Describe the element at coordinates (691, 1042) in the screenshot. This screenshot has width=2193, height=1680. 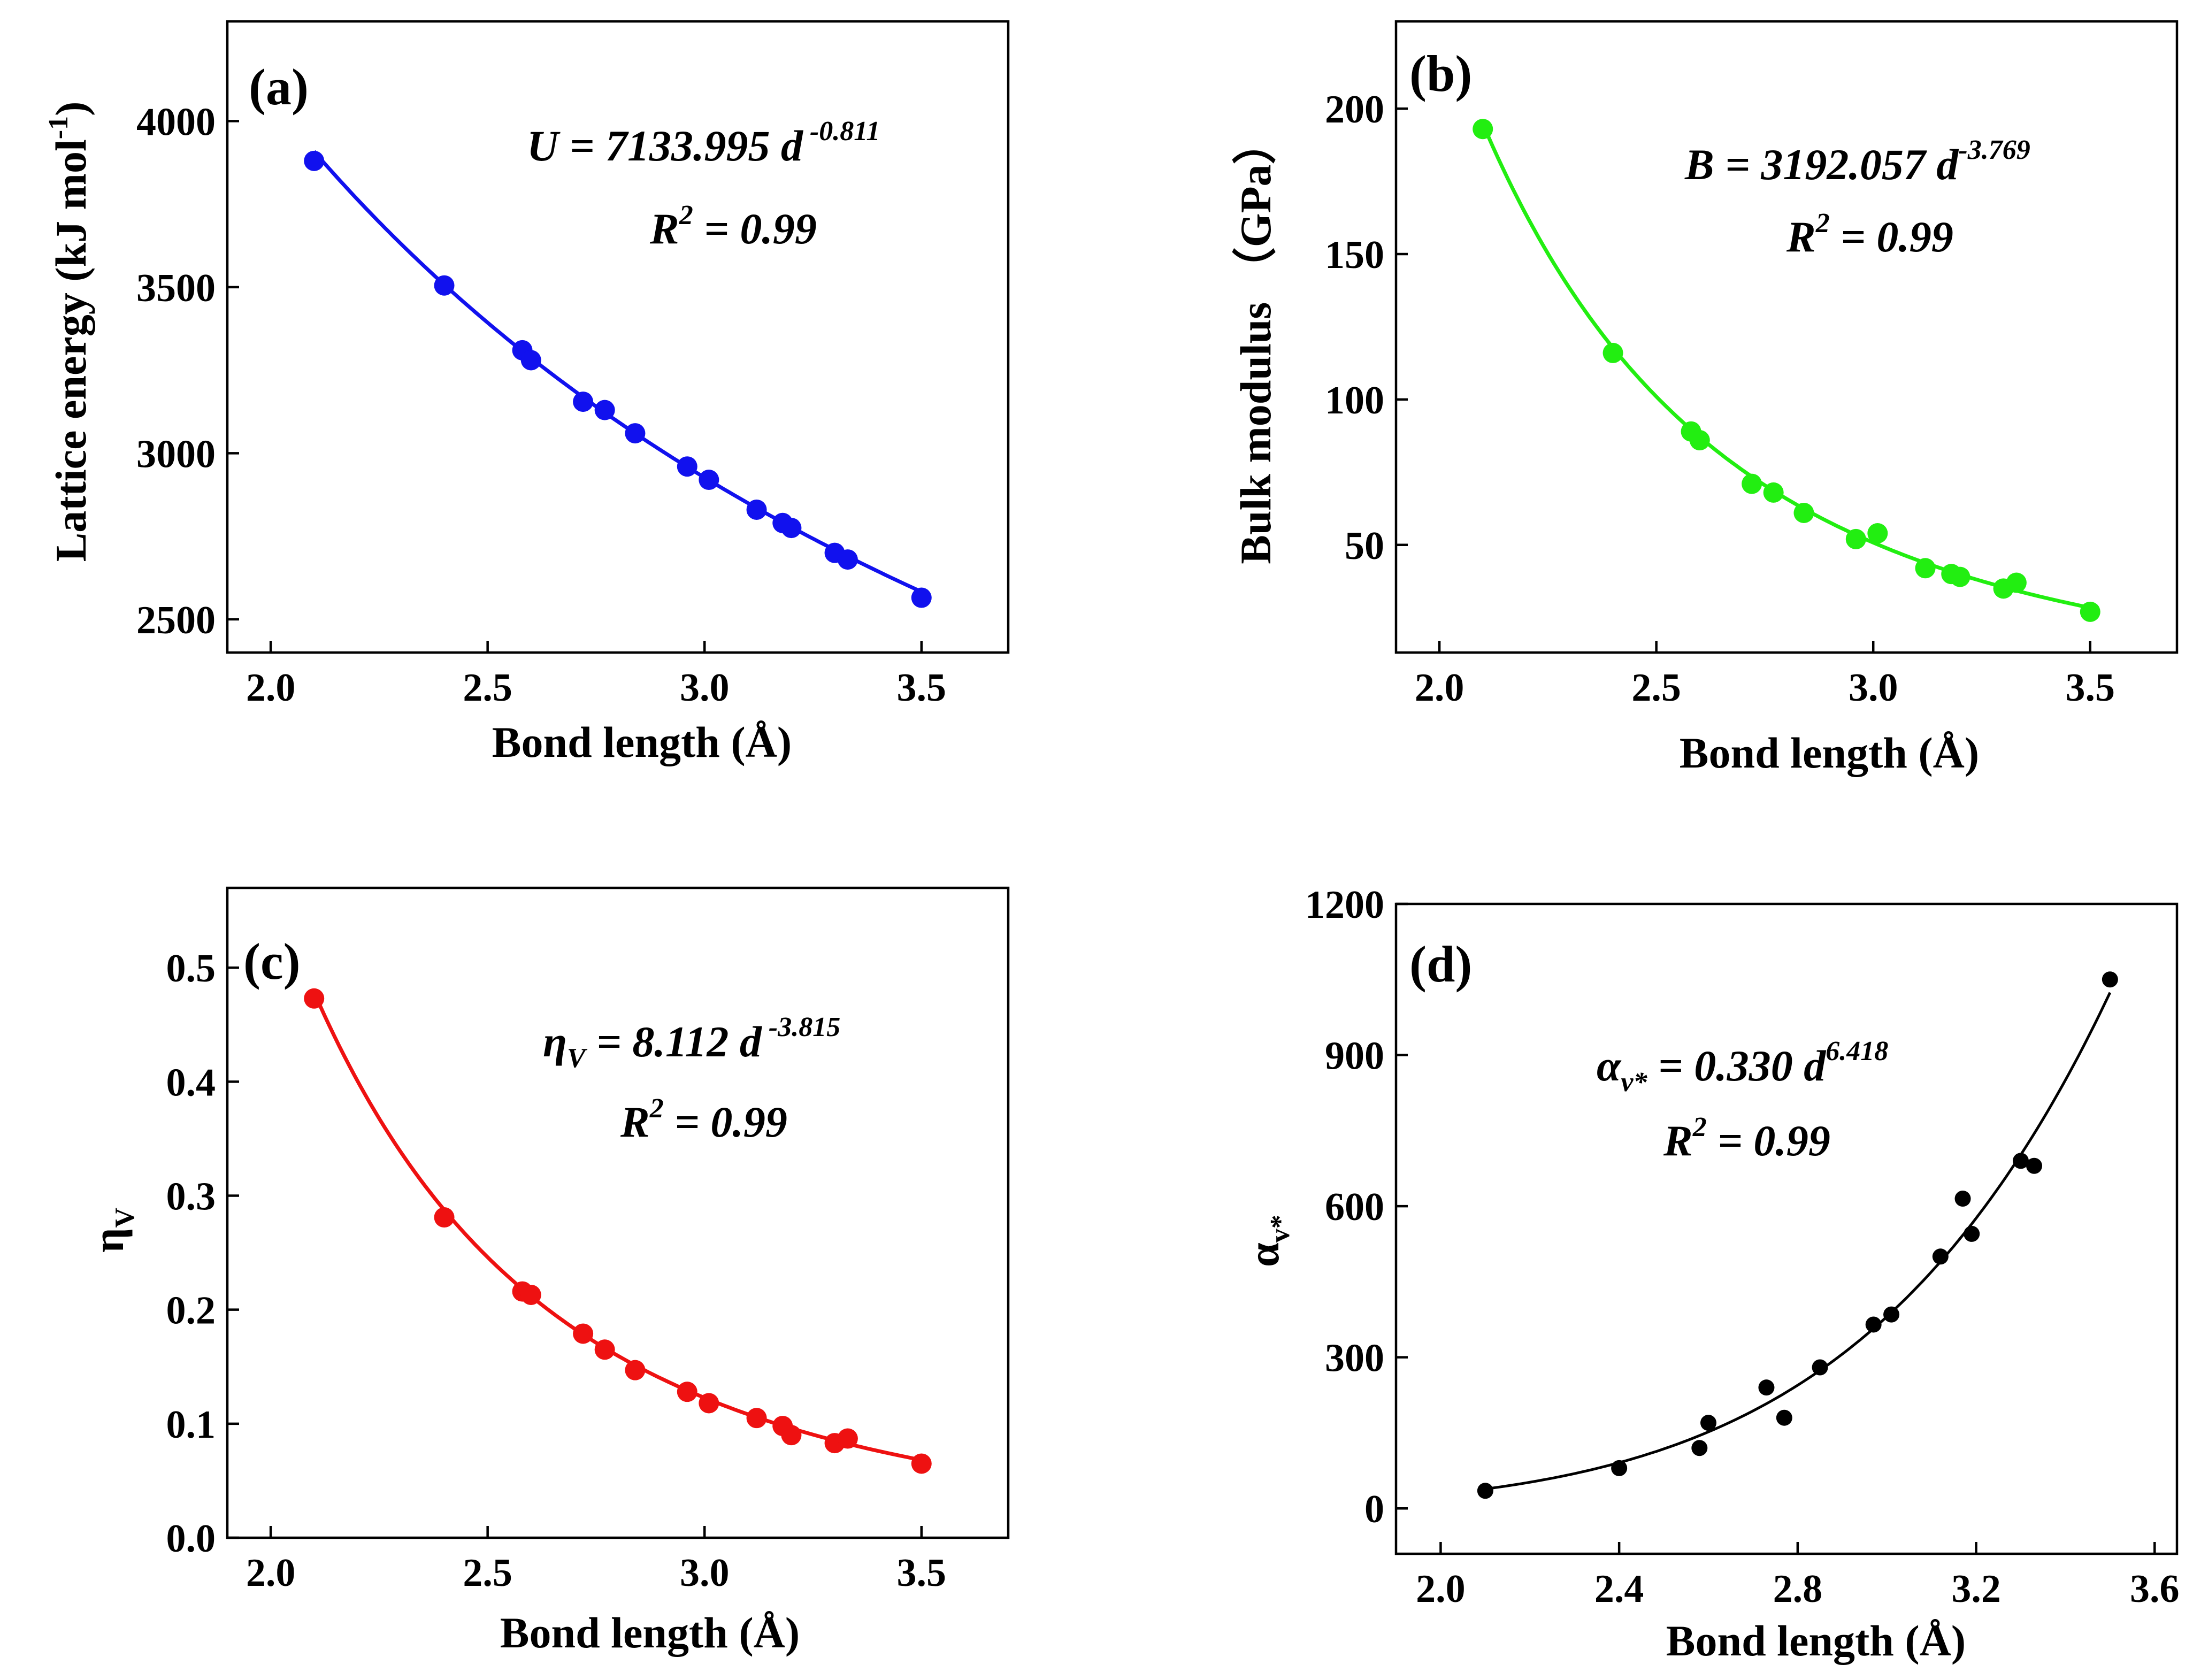
I see `fit-equation: ηV = 8.112 d -3.815` at that location.